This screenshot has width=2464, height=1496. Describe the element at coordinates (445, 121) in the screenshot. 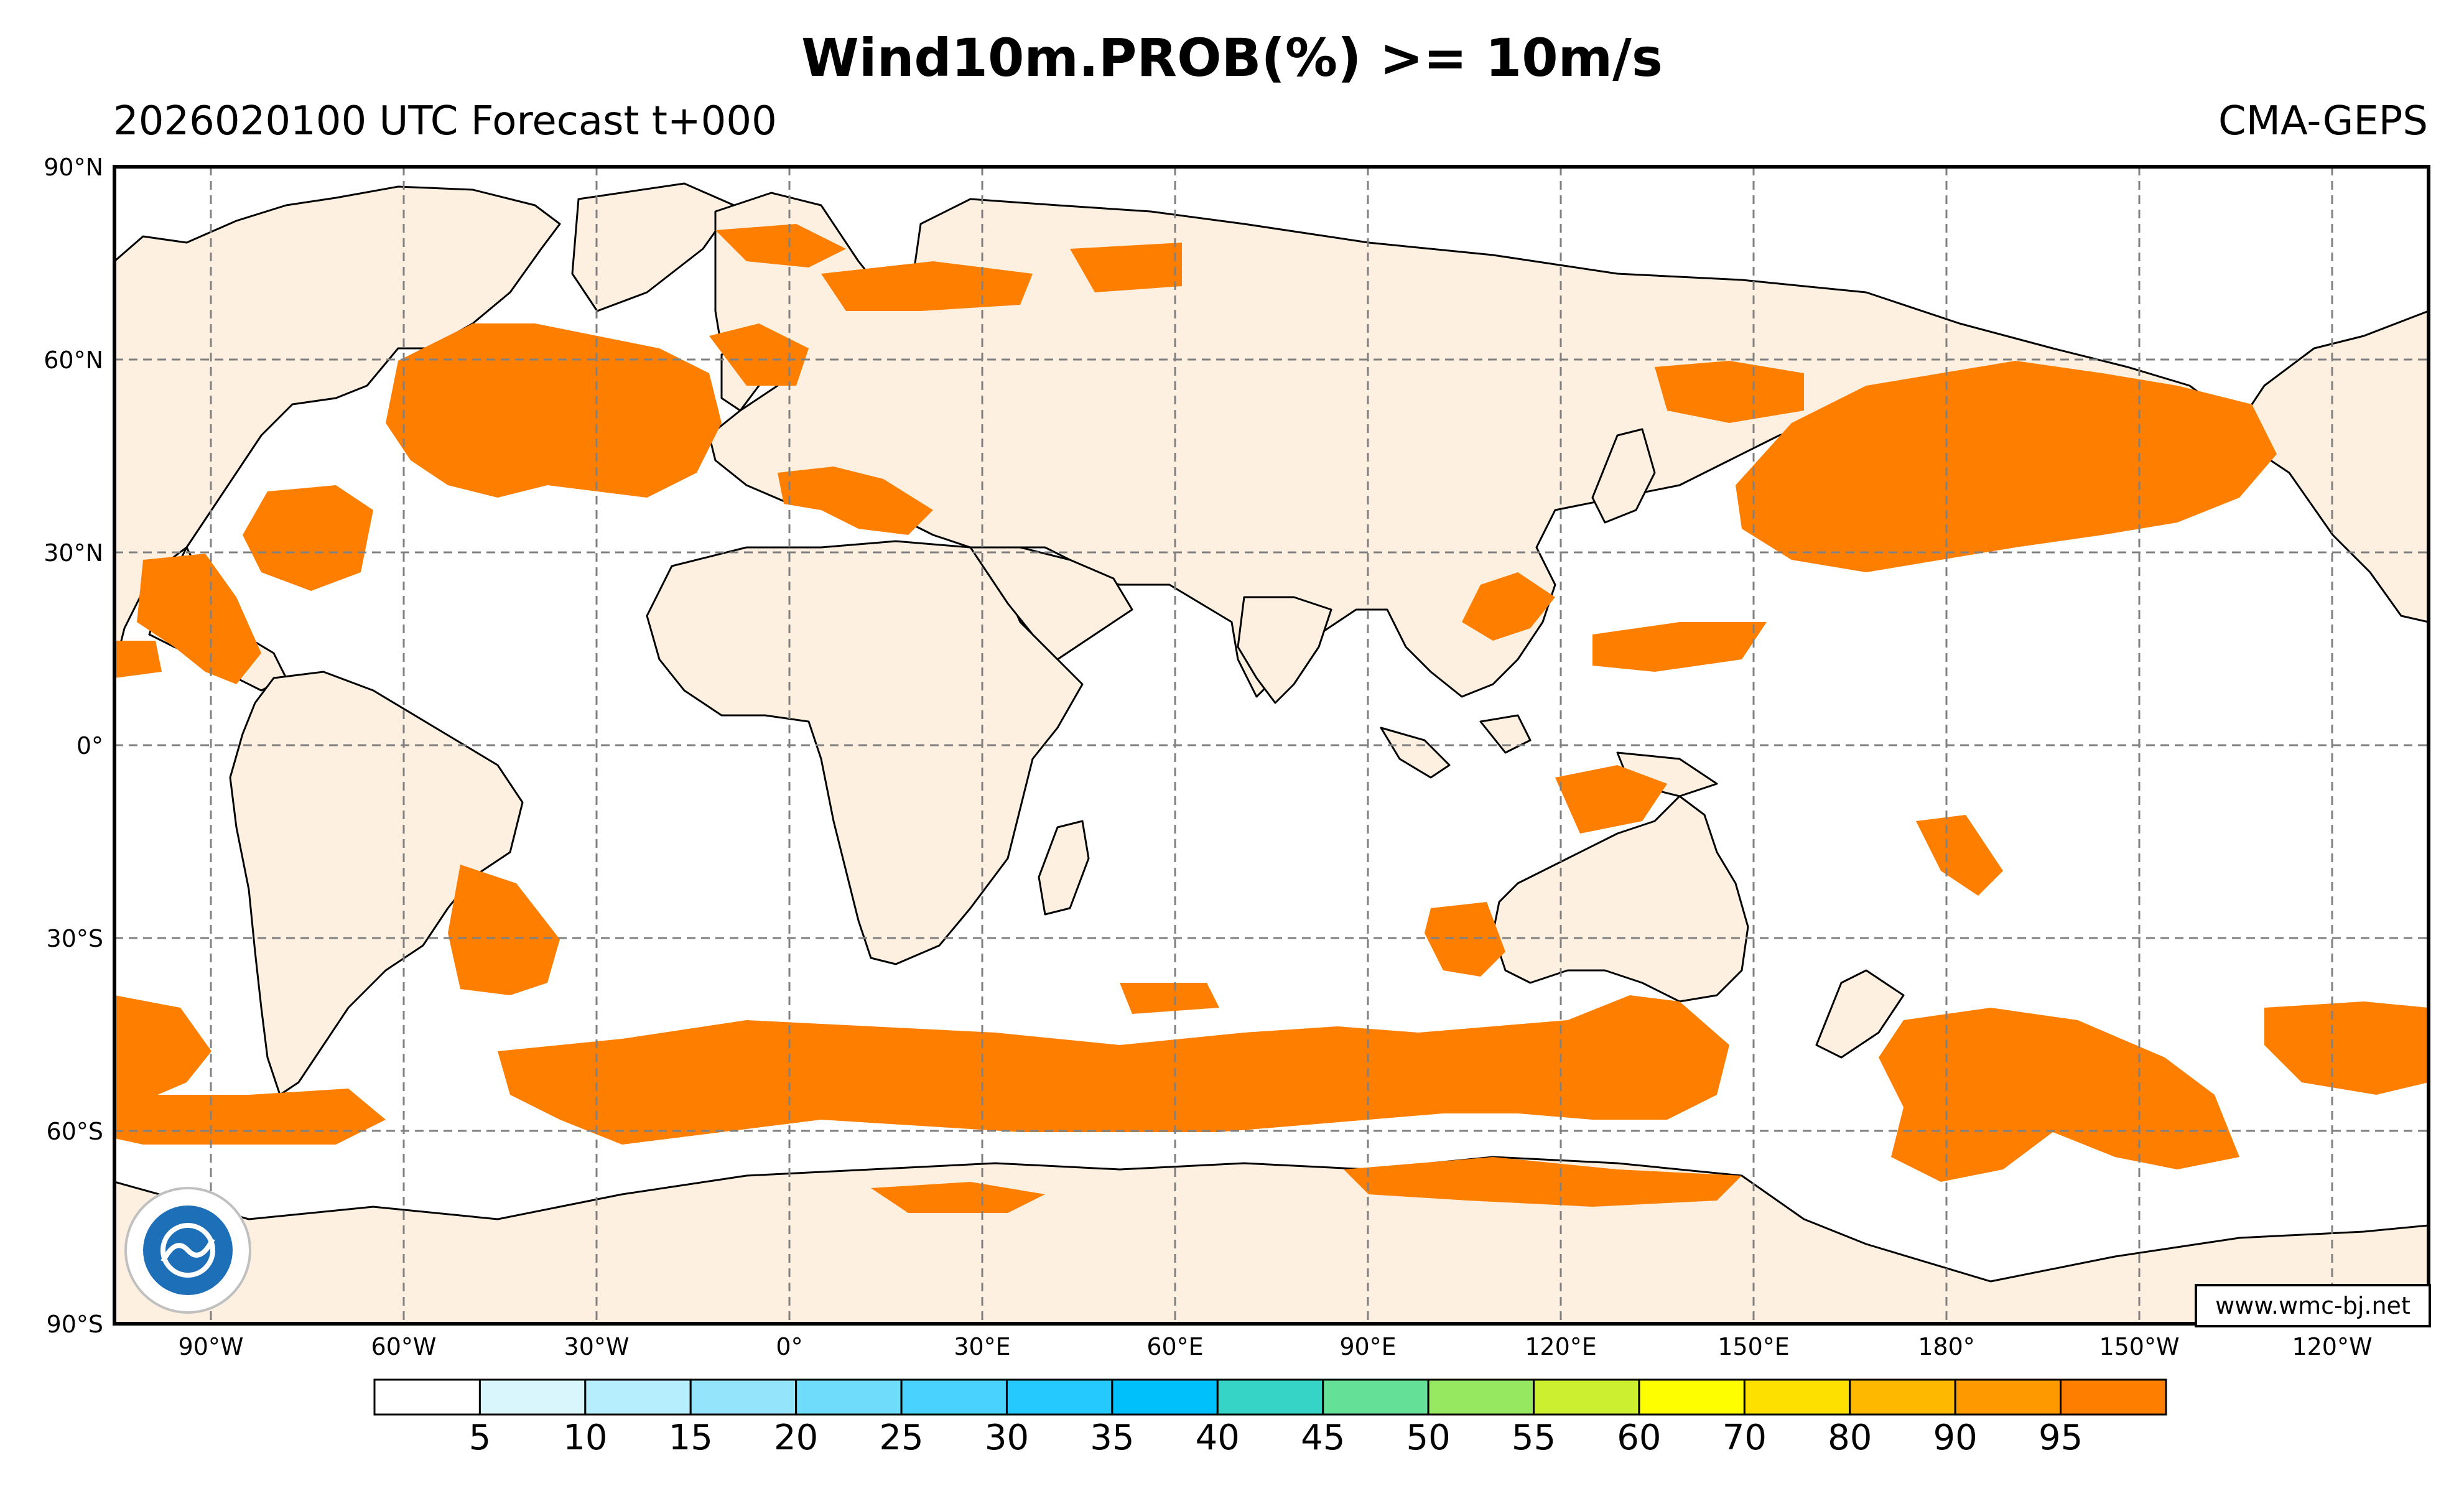

I see `forecast-time-label: 2026020100 UTC Forecast t+000` at that location.